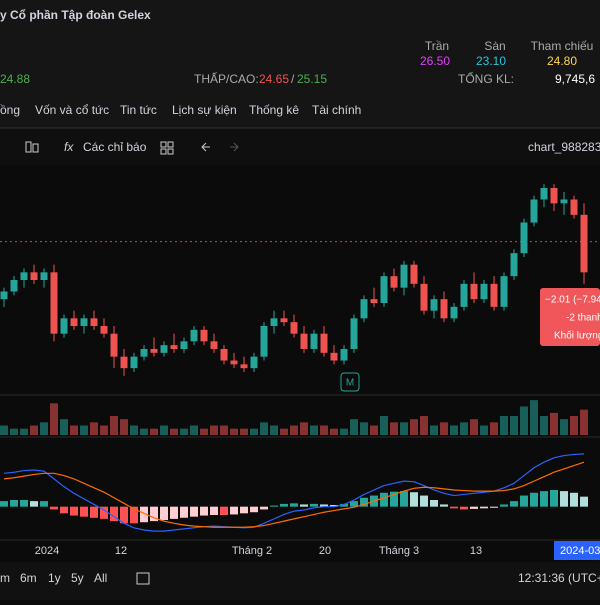  I want to click on tab: Thống kê, so click(274, 110).